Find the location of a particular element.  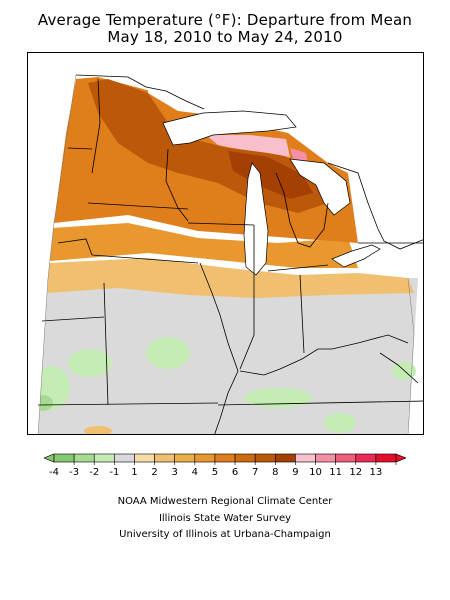

canada-coast is located at coordinates (375, 206).